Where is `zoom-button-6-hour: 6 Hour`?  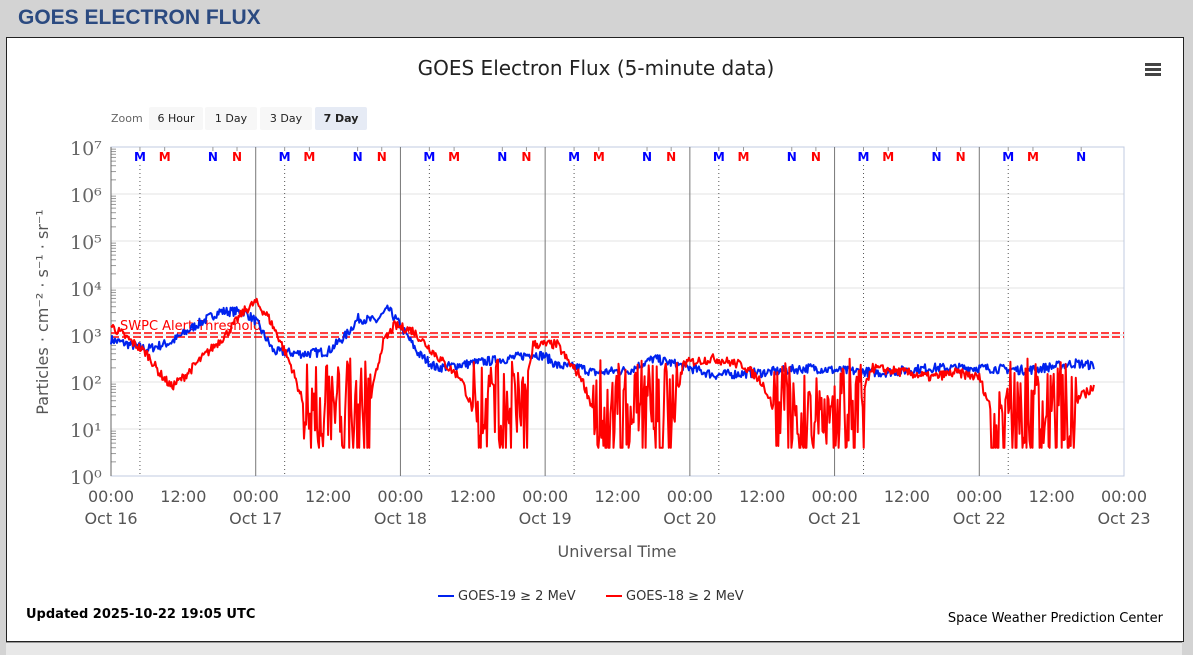
zoom-button-6-hour: 6 Hour is located at coordinates (176, 118).